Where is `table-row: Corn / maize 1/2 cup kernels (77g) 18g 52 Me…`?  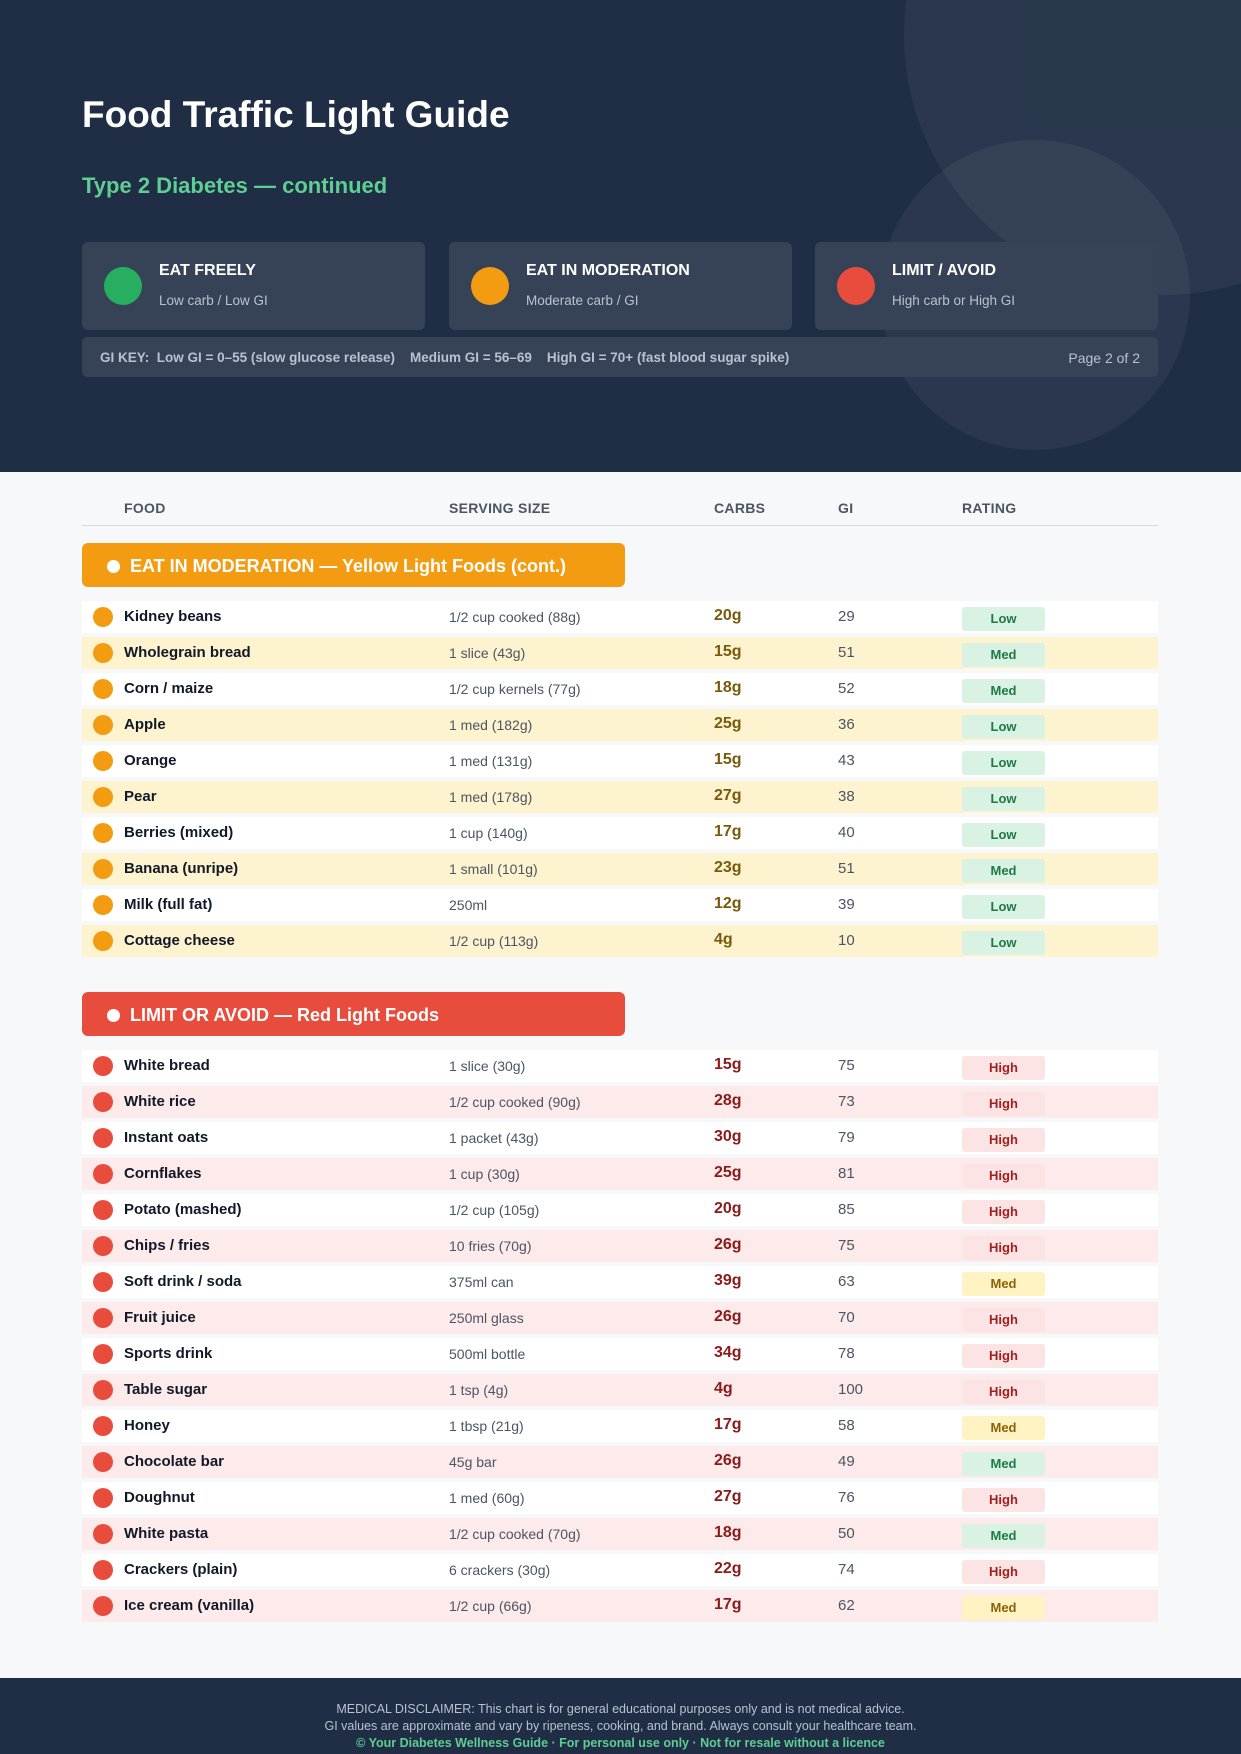 table-row: Corn / maize 1/2 cup kernels (77g) 18g 52 Me… is located at coordinates (620, 689).